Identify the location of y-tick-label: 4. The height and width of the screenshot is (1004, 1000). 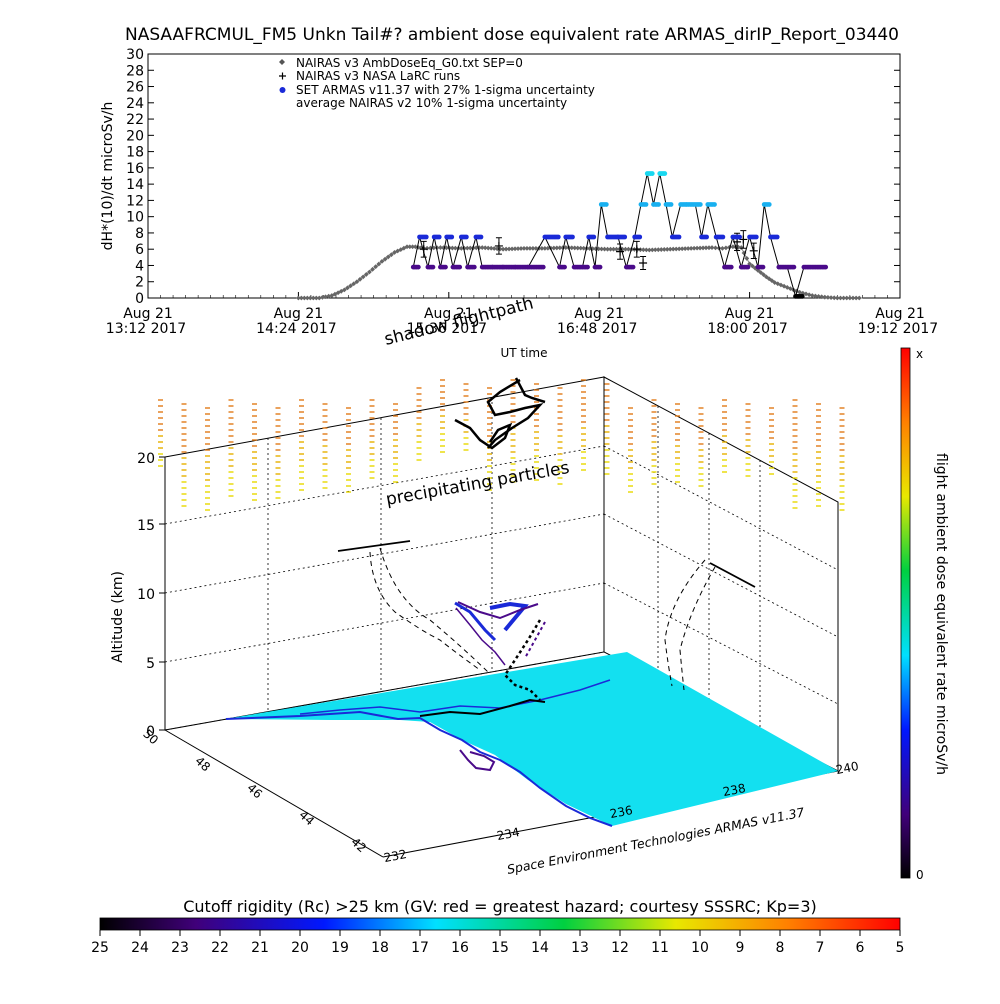
(139, 266).